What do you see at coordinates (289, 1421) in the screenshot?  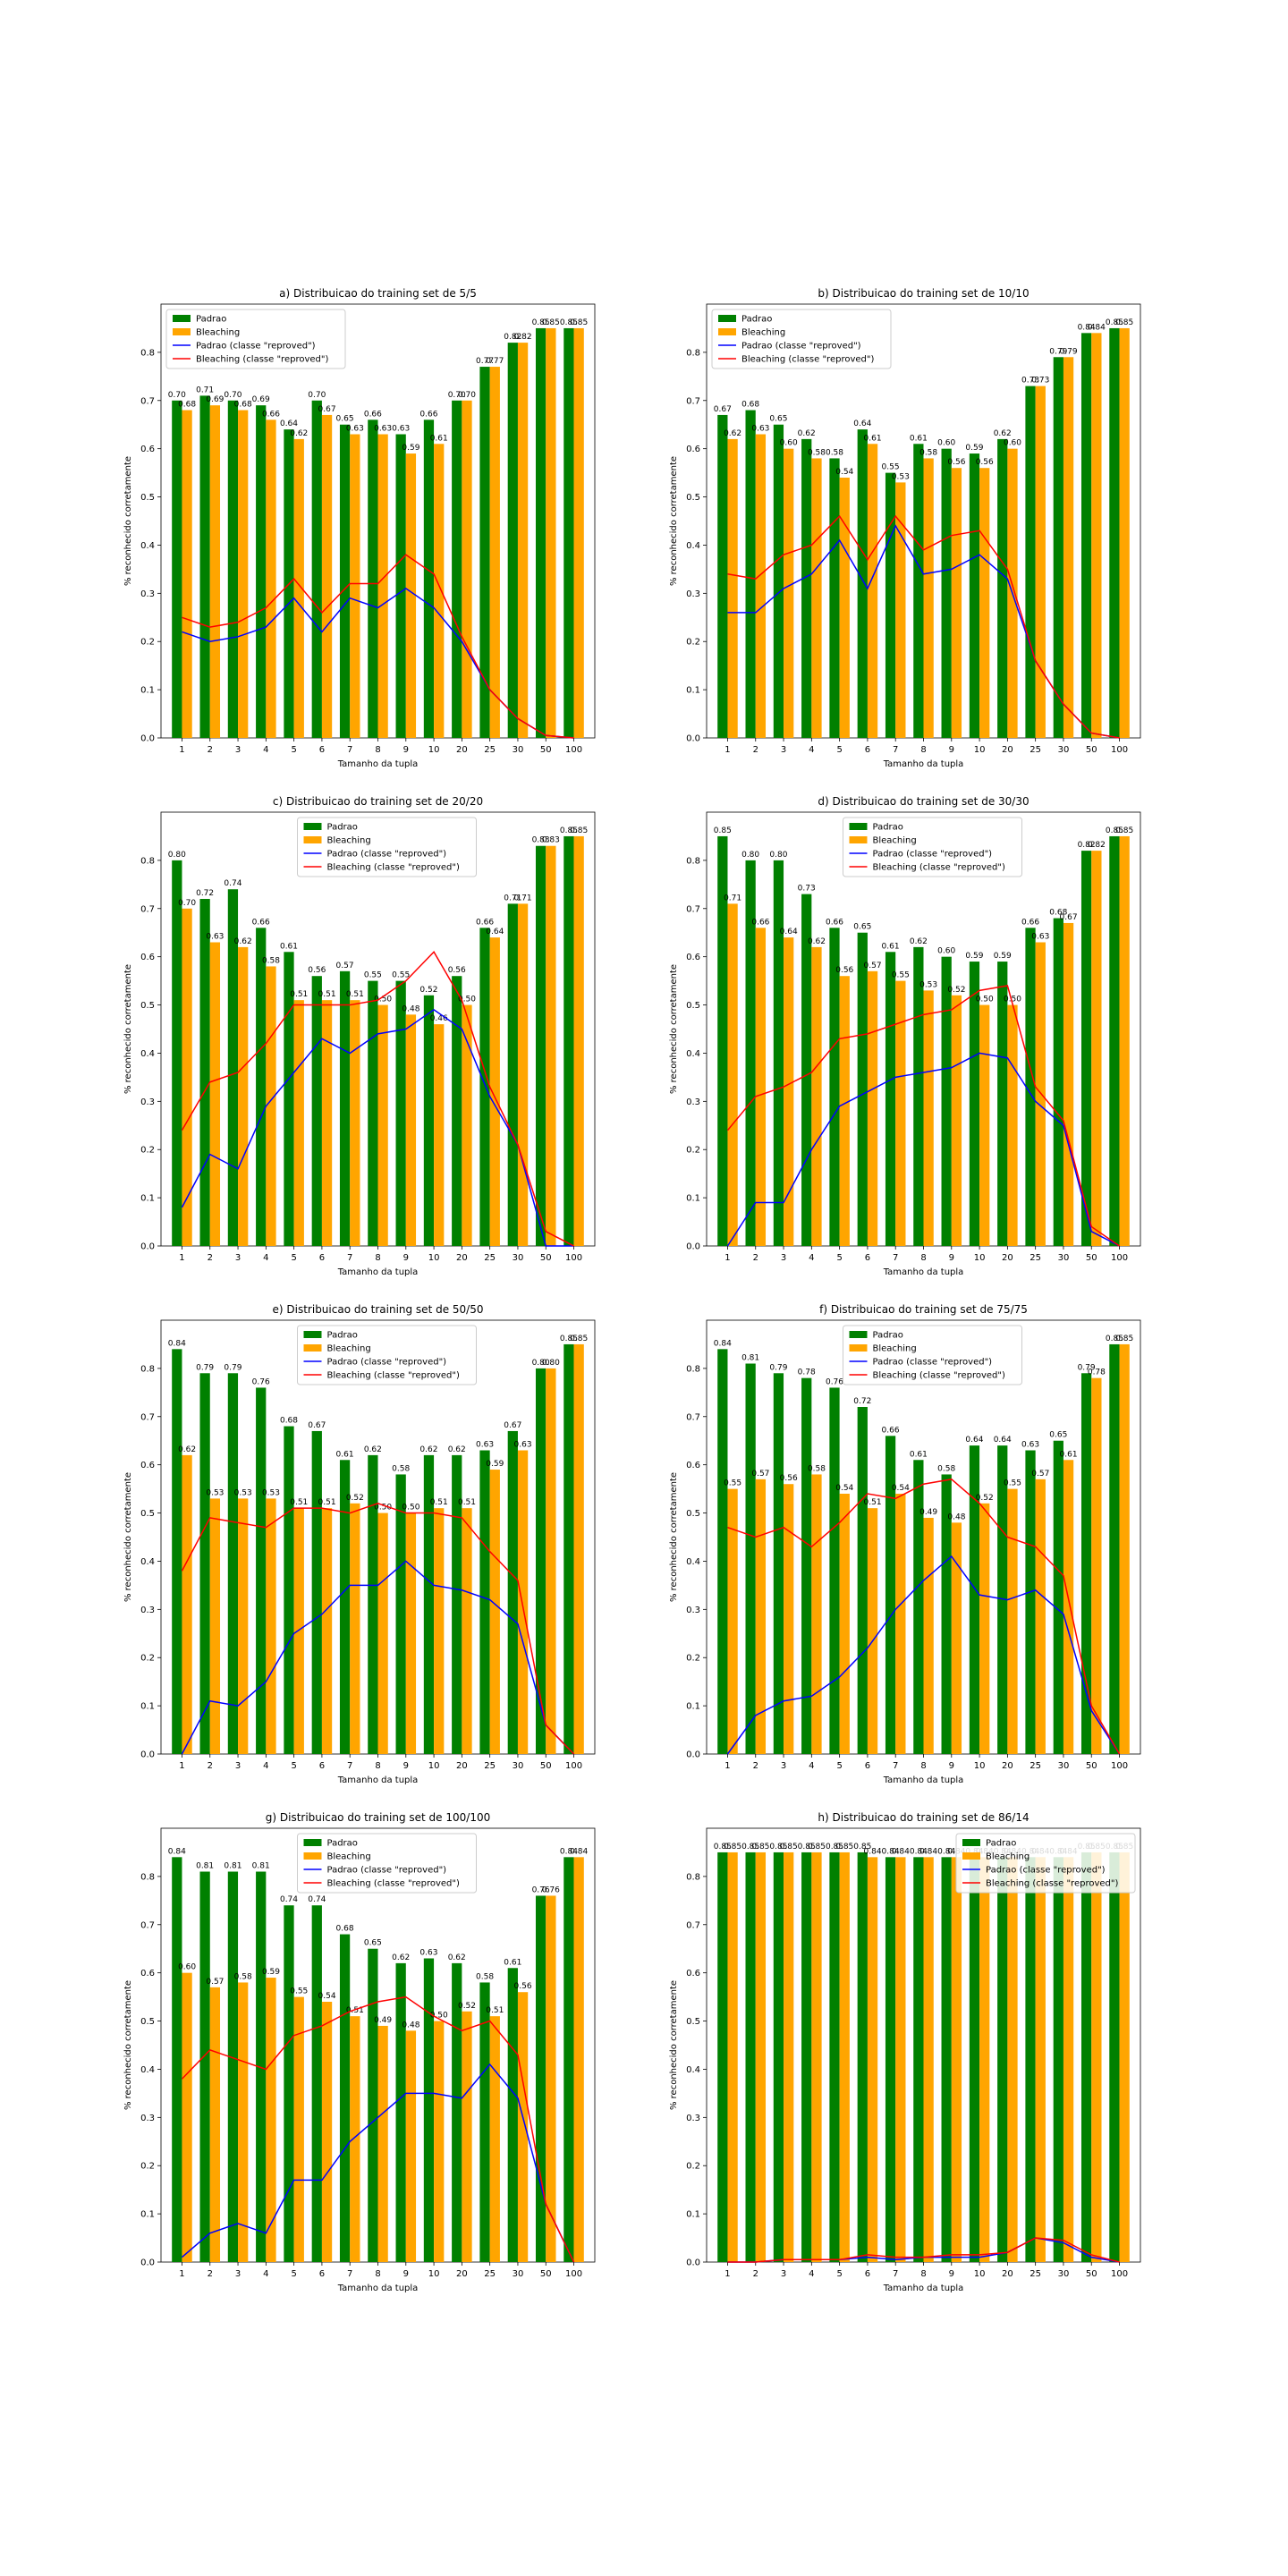 I see `bar-value-label: 0.68` at bounding box center [289, 1421].